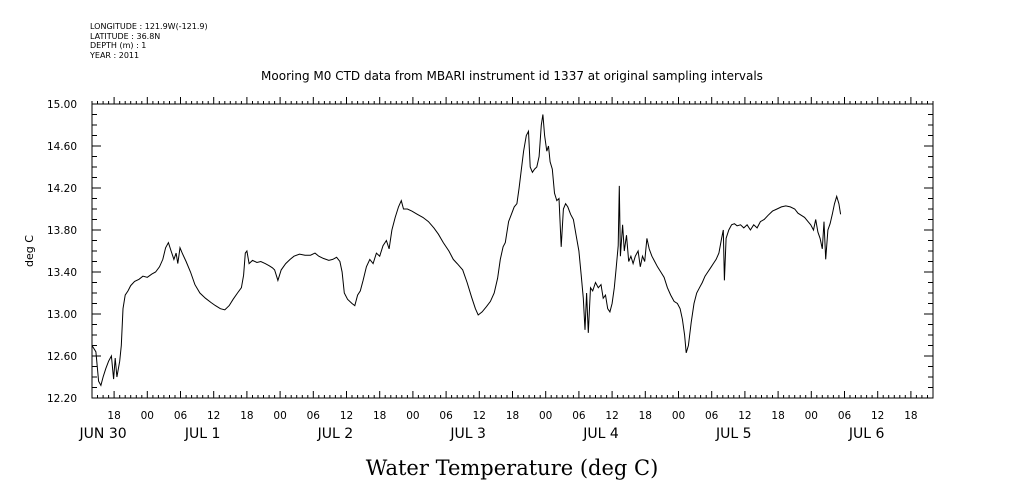  Describe the element at coordinates (866, 434) in the screenshot. I see `x-date-label: JUL 6` at that location.